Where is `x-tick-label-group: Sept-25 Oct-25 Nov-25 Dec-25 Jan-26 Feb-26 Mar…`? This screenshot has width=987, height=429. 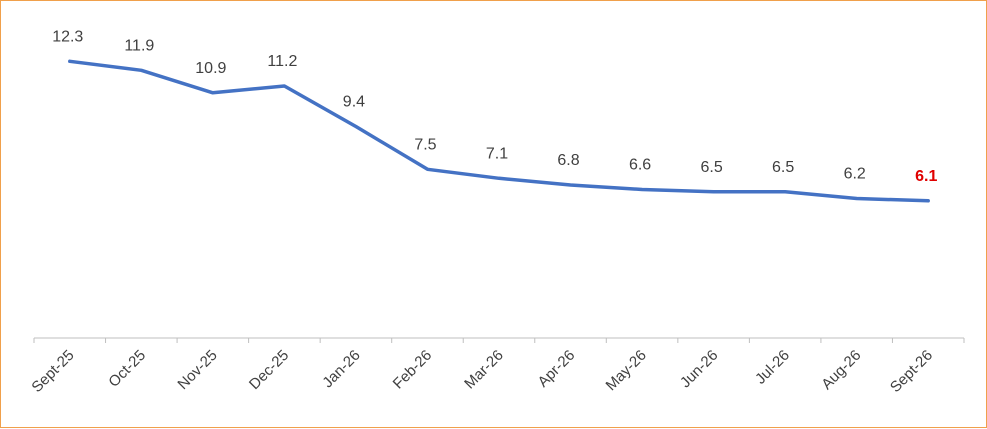
x-tick-label-group: Sept-25 Oct-25 Nov-25 Dec-25 Jan-26 Feb-26 Mar… is located at coordinates (482, 371).